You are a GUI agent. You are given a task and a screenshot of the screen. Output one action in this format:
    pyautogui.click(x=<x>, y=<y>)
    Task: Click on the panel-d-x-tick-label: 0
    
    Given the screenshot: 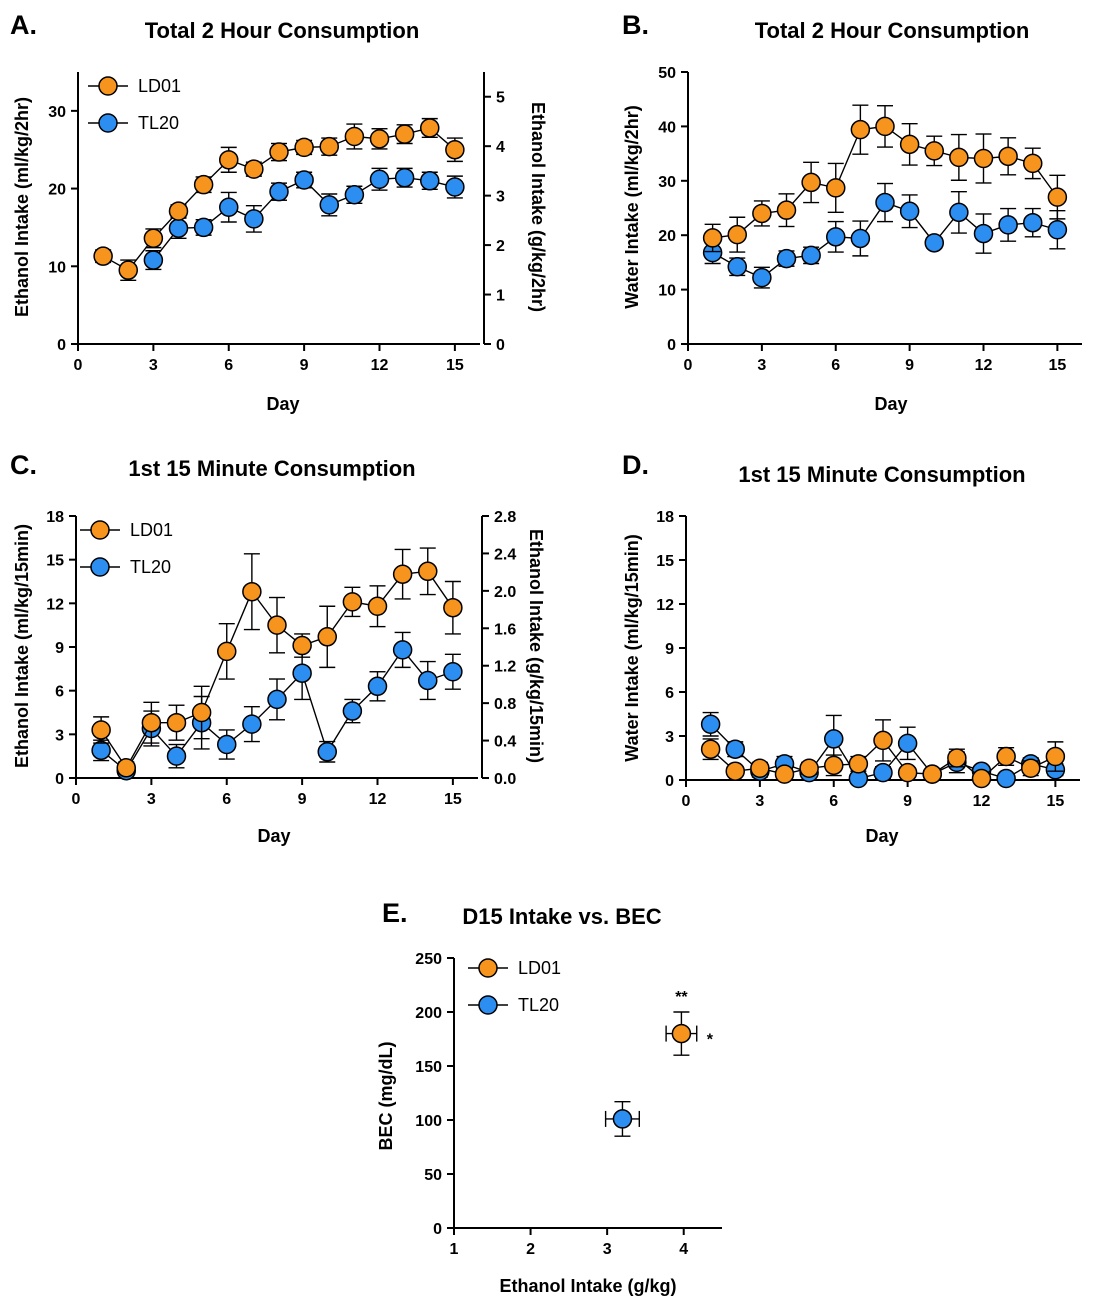 What is the action you would take?
    pyautogui.click(x=686, y=801)
    